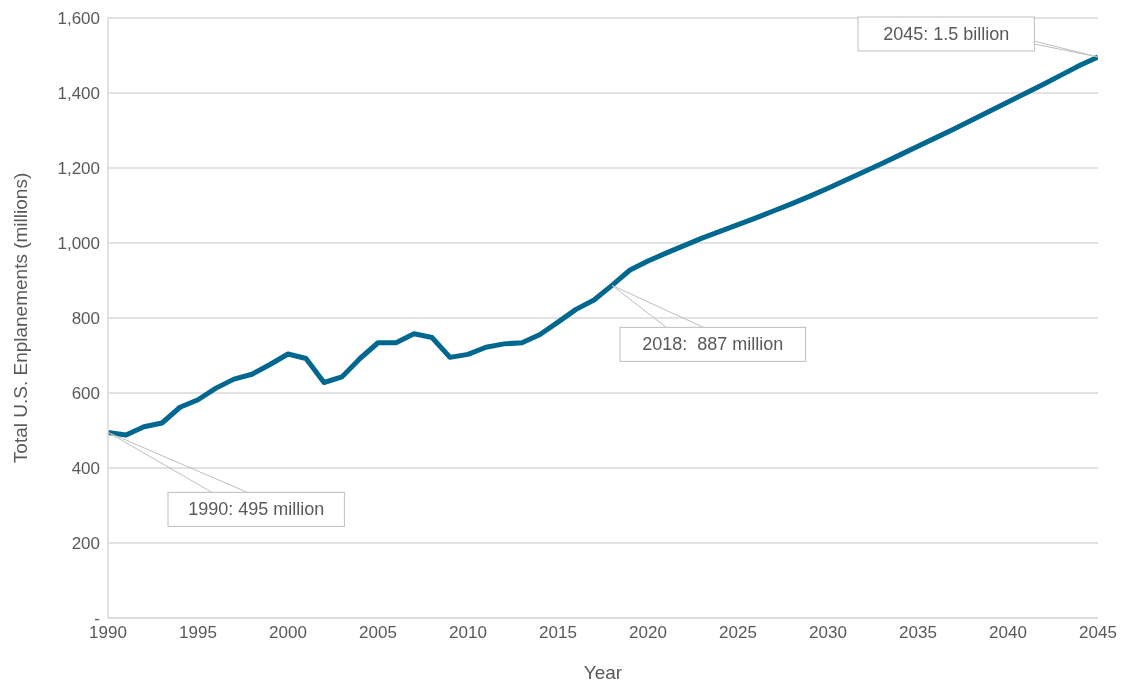  I want to click on y-tick-label: 400, so click(85, 469).